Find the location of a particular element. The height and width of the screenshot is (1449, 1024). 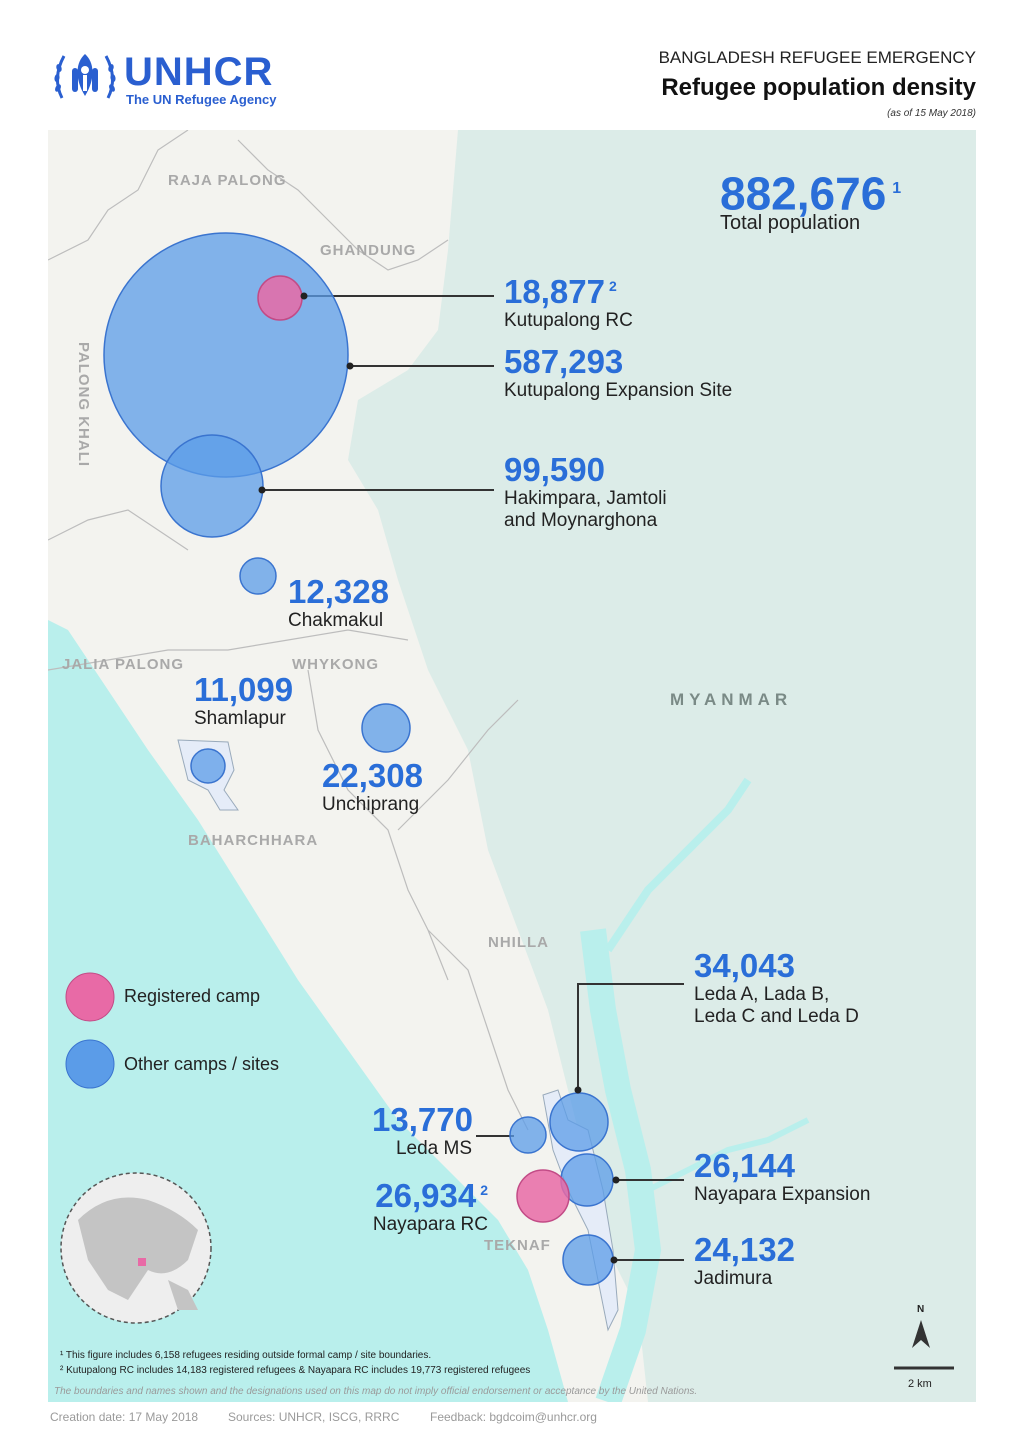

circle-jadimura is located at coordinates (588, 1260).